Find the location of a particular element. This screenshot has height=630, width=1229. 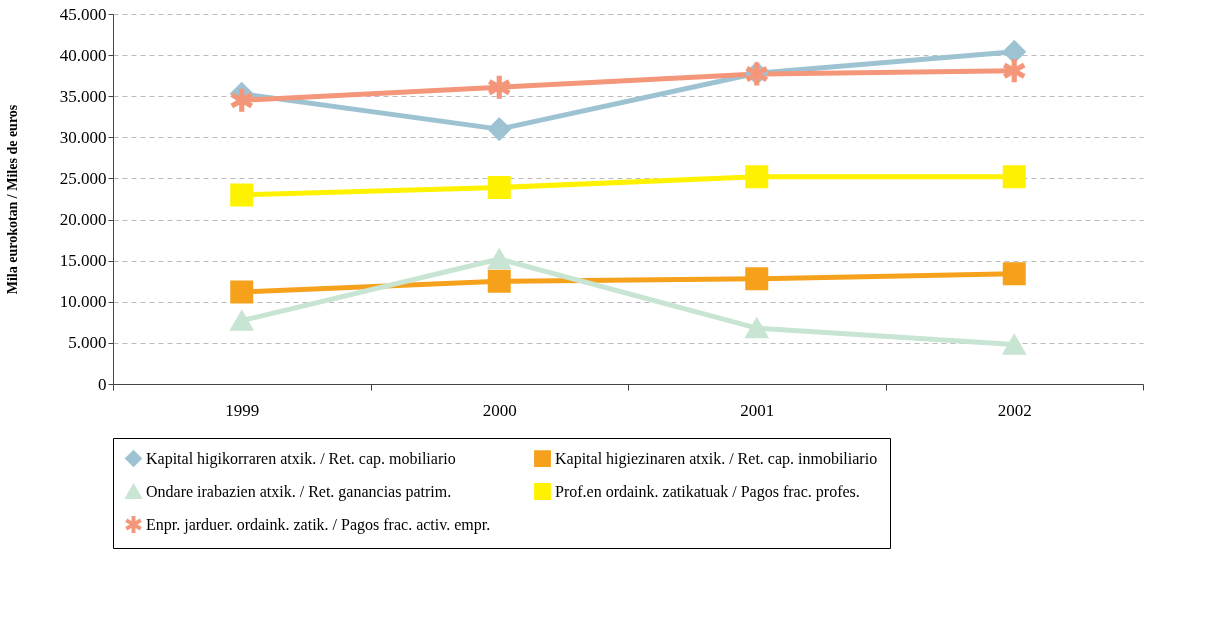

y-tick-label: 40.000 is located at coordinates (83, 55).